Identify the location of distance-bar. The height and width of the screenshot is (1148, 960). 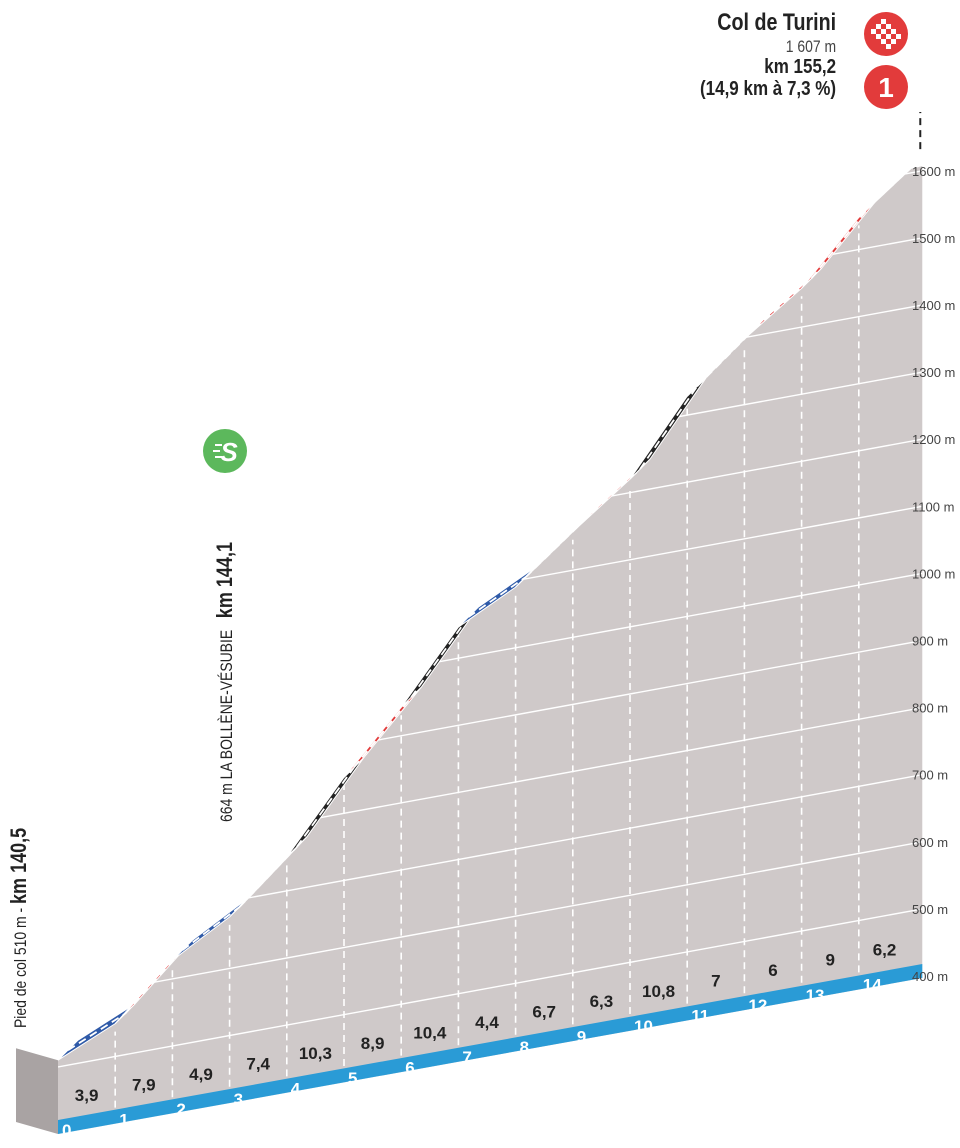
(490, 1049).